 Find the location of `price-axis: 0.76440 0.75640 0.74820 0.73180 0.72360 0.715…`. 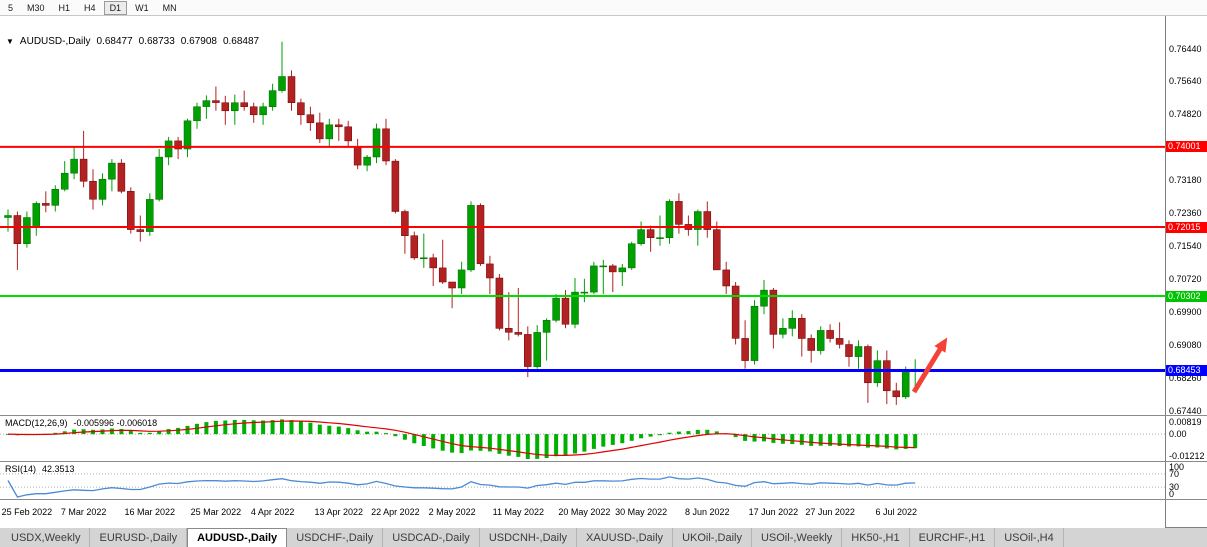

price-axis: 0.76440 0.75640 0.74820 0.73180 0.72360 0.715… is located at coordinates (1186, 215).